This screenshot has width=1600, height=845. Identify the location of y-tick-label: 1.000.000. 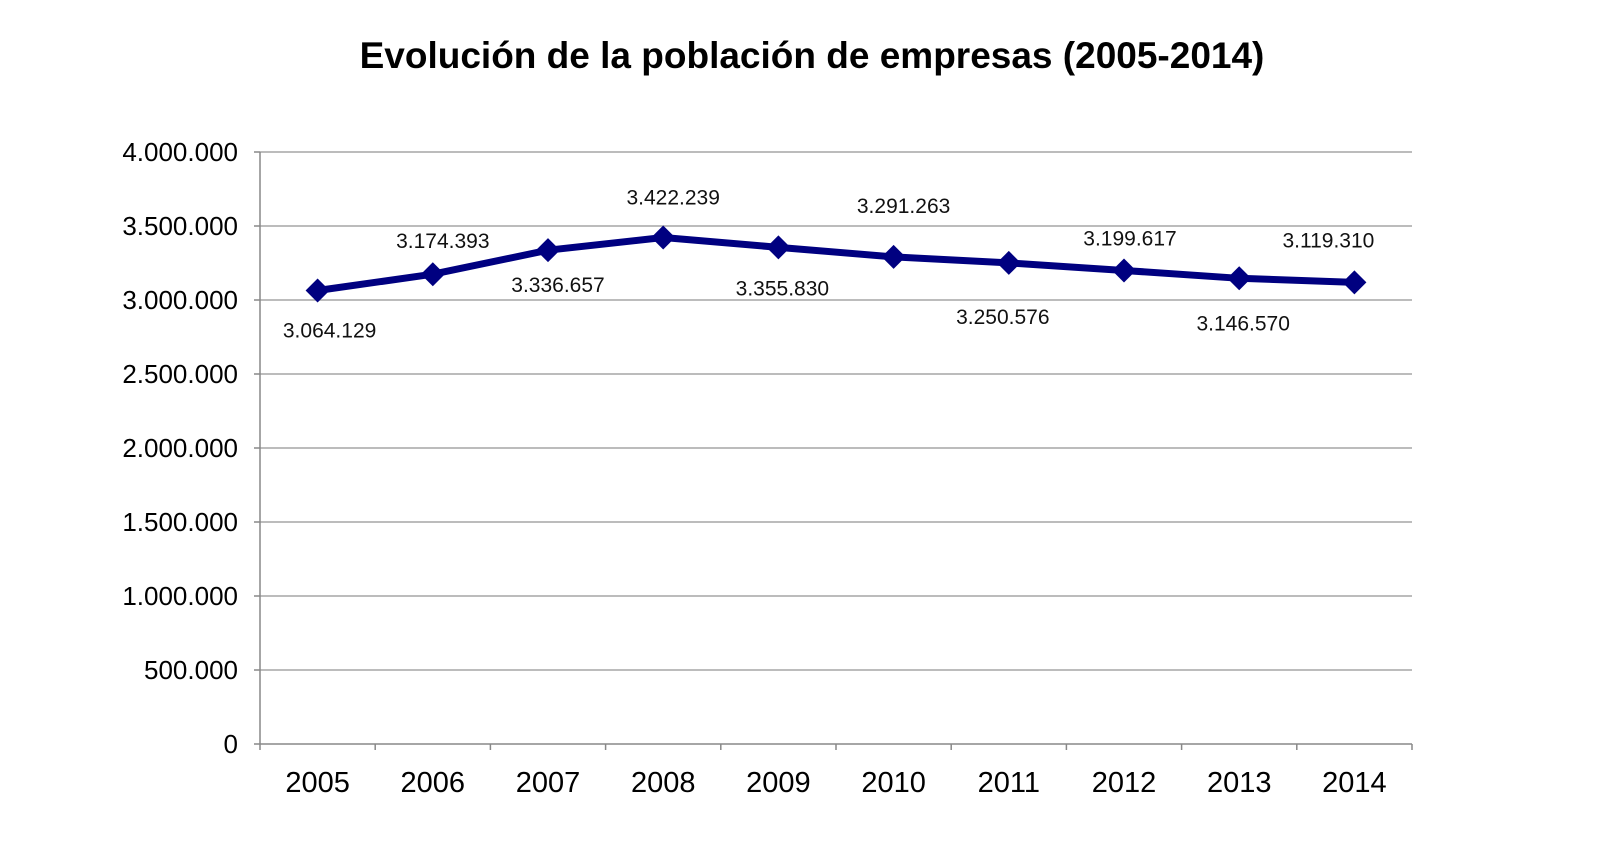
(180, 596).